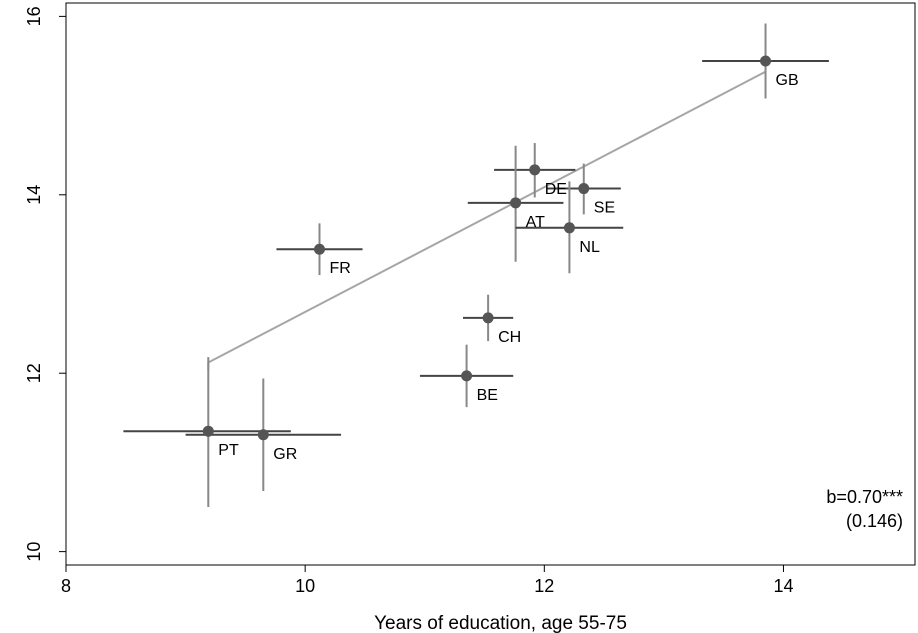 Image resolution: width=918 pixels, height=633 pixels. I want to click on point-label-gr: GR, so click(285, 454).